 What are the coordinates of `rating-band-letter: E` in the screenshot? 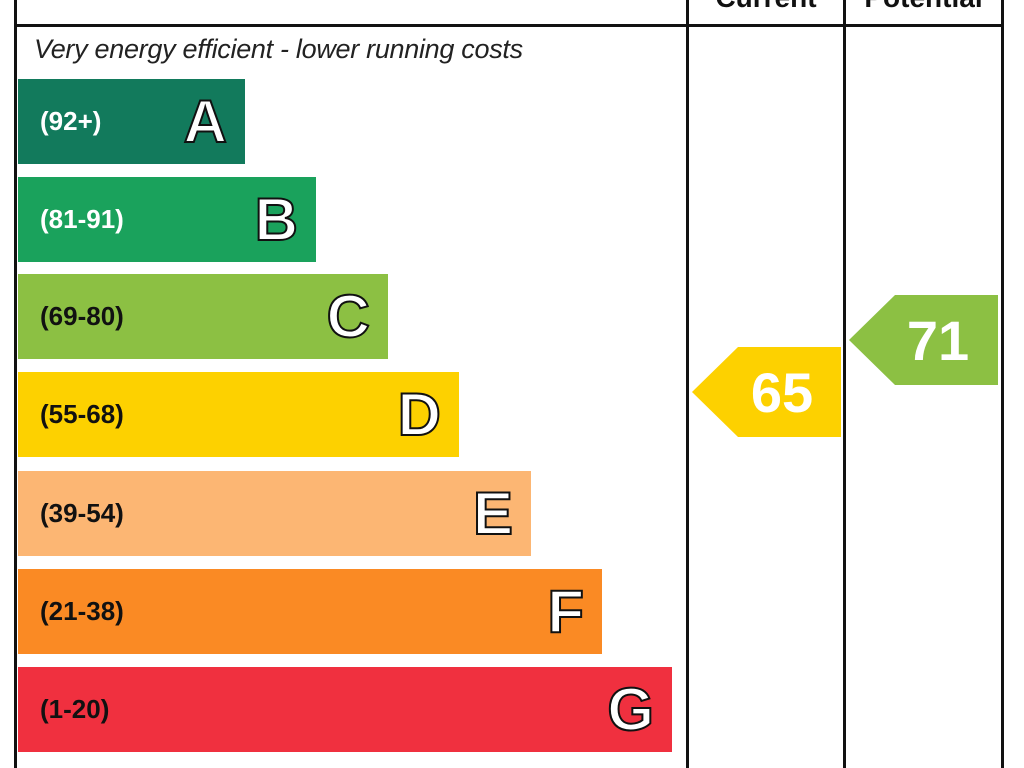 It's located at (493, 513).